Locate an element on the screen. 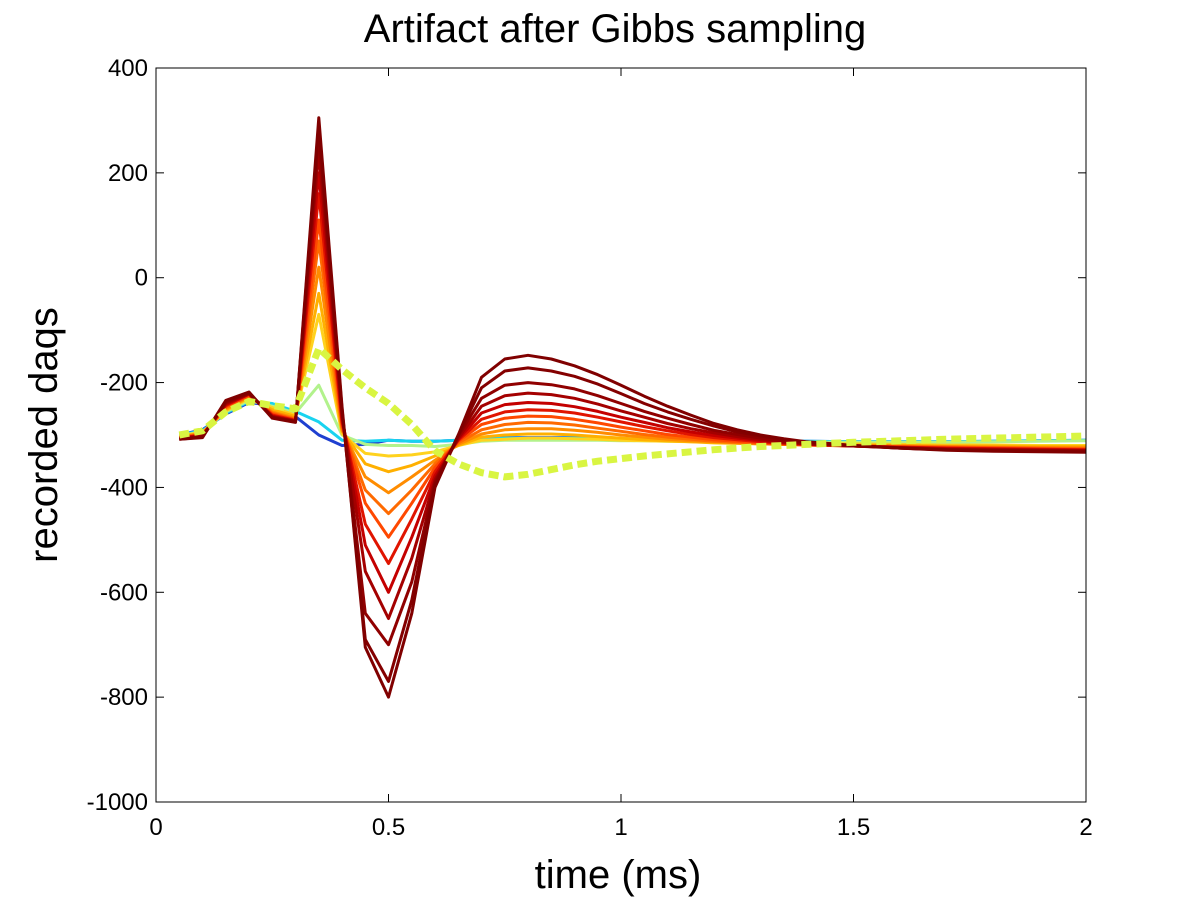  y-tick-label: -200 is located at coordinates (124, 383).